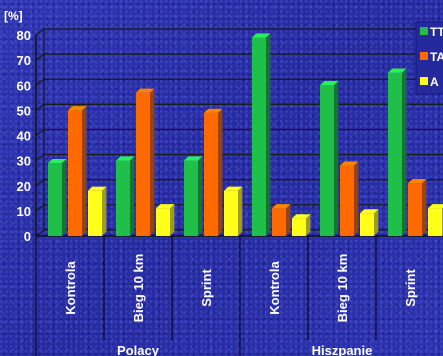  What do you see at coordinates (24, 110) in the screenshot?
I see `y-tick-label: 50` at bounding box center [24, 110].